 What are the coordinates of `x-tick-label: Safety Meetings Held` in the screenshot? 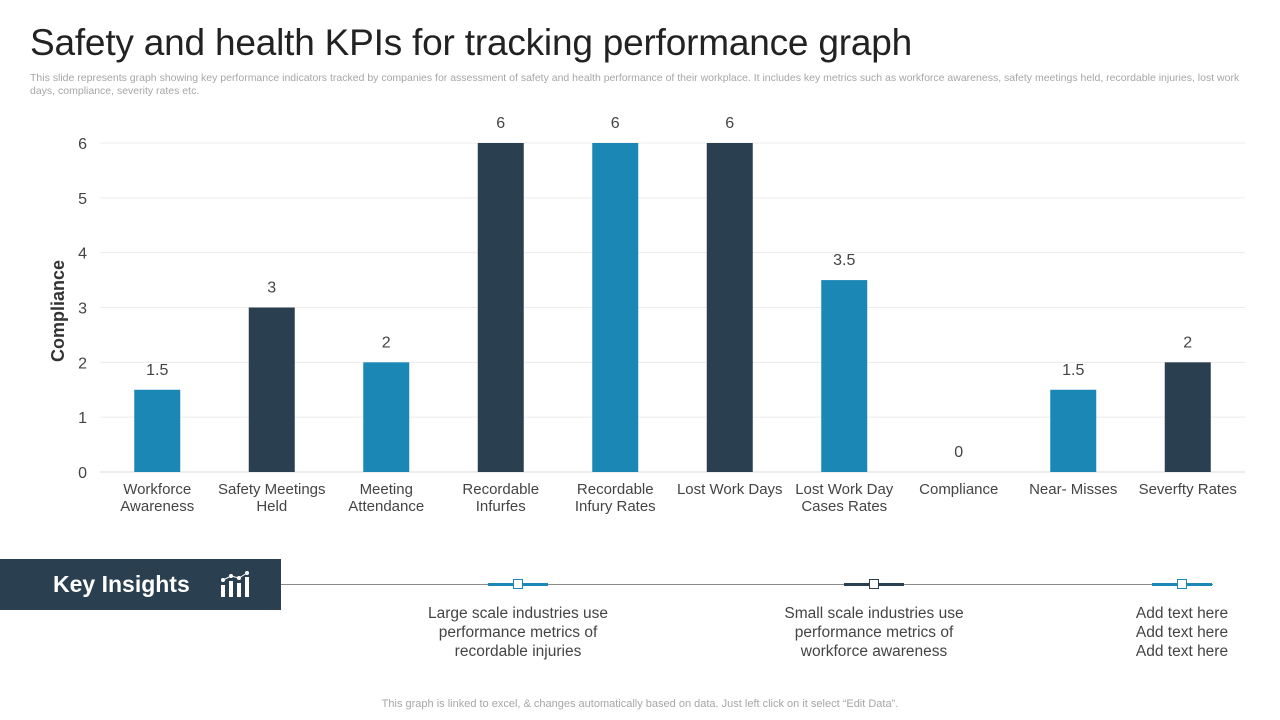 It's located at (272, 498).